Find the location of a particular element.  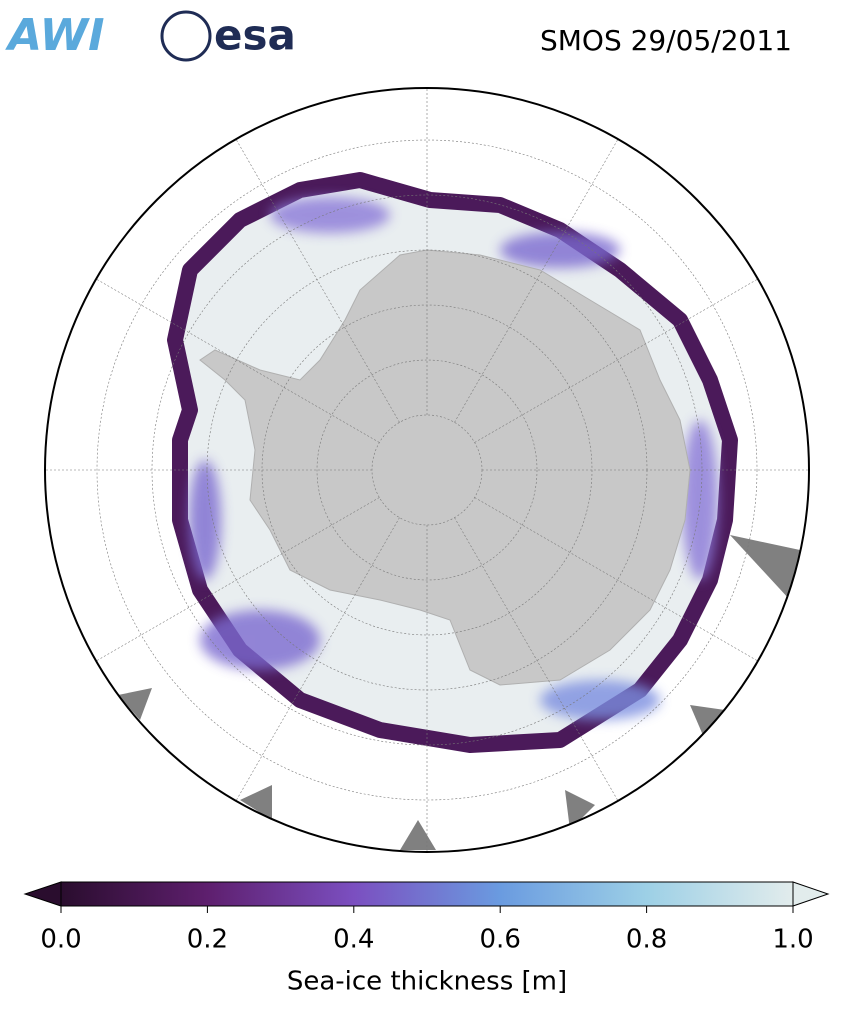

colorbar-tick-label: 0.8 is located at coordinates (646, 940).